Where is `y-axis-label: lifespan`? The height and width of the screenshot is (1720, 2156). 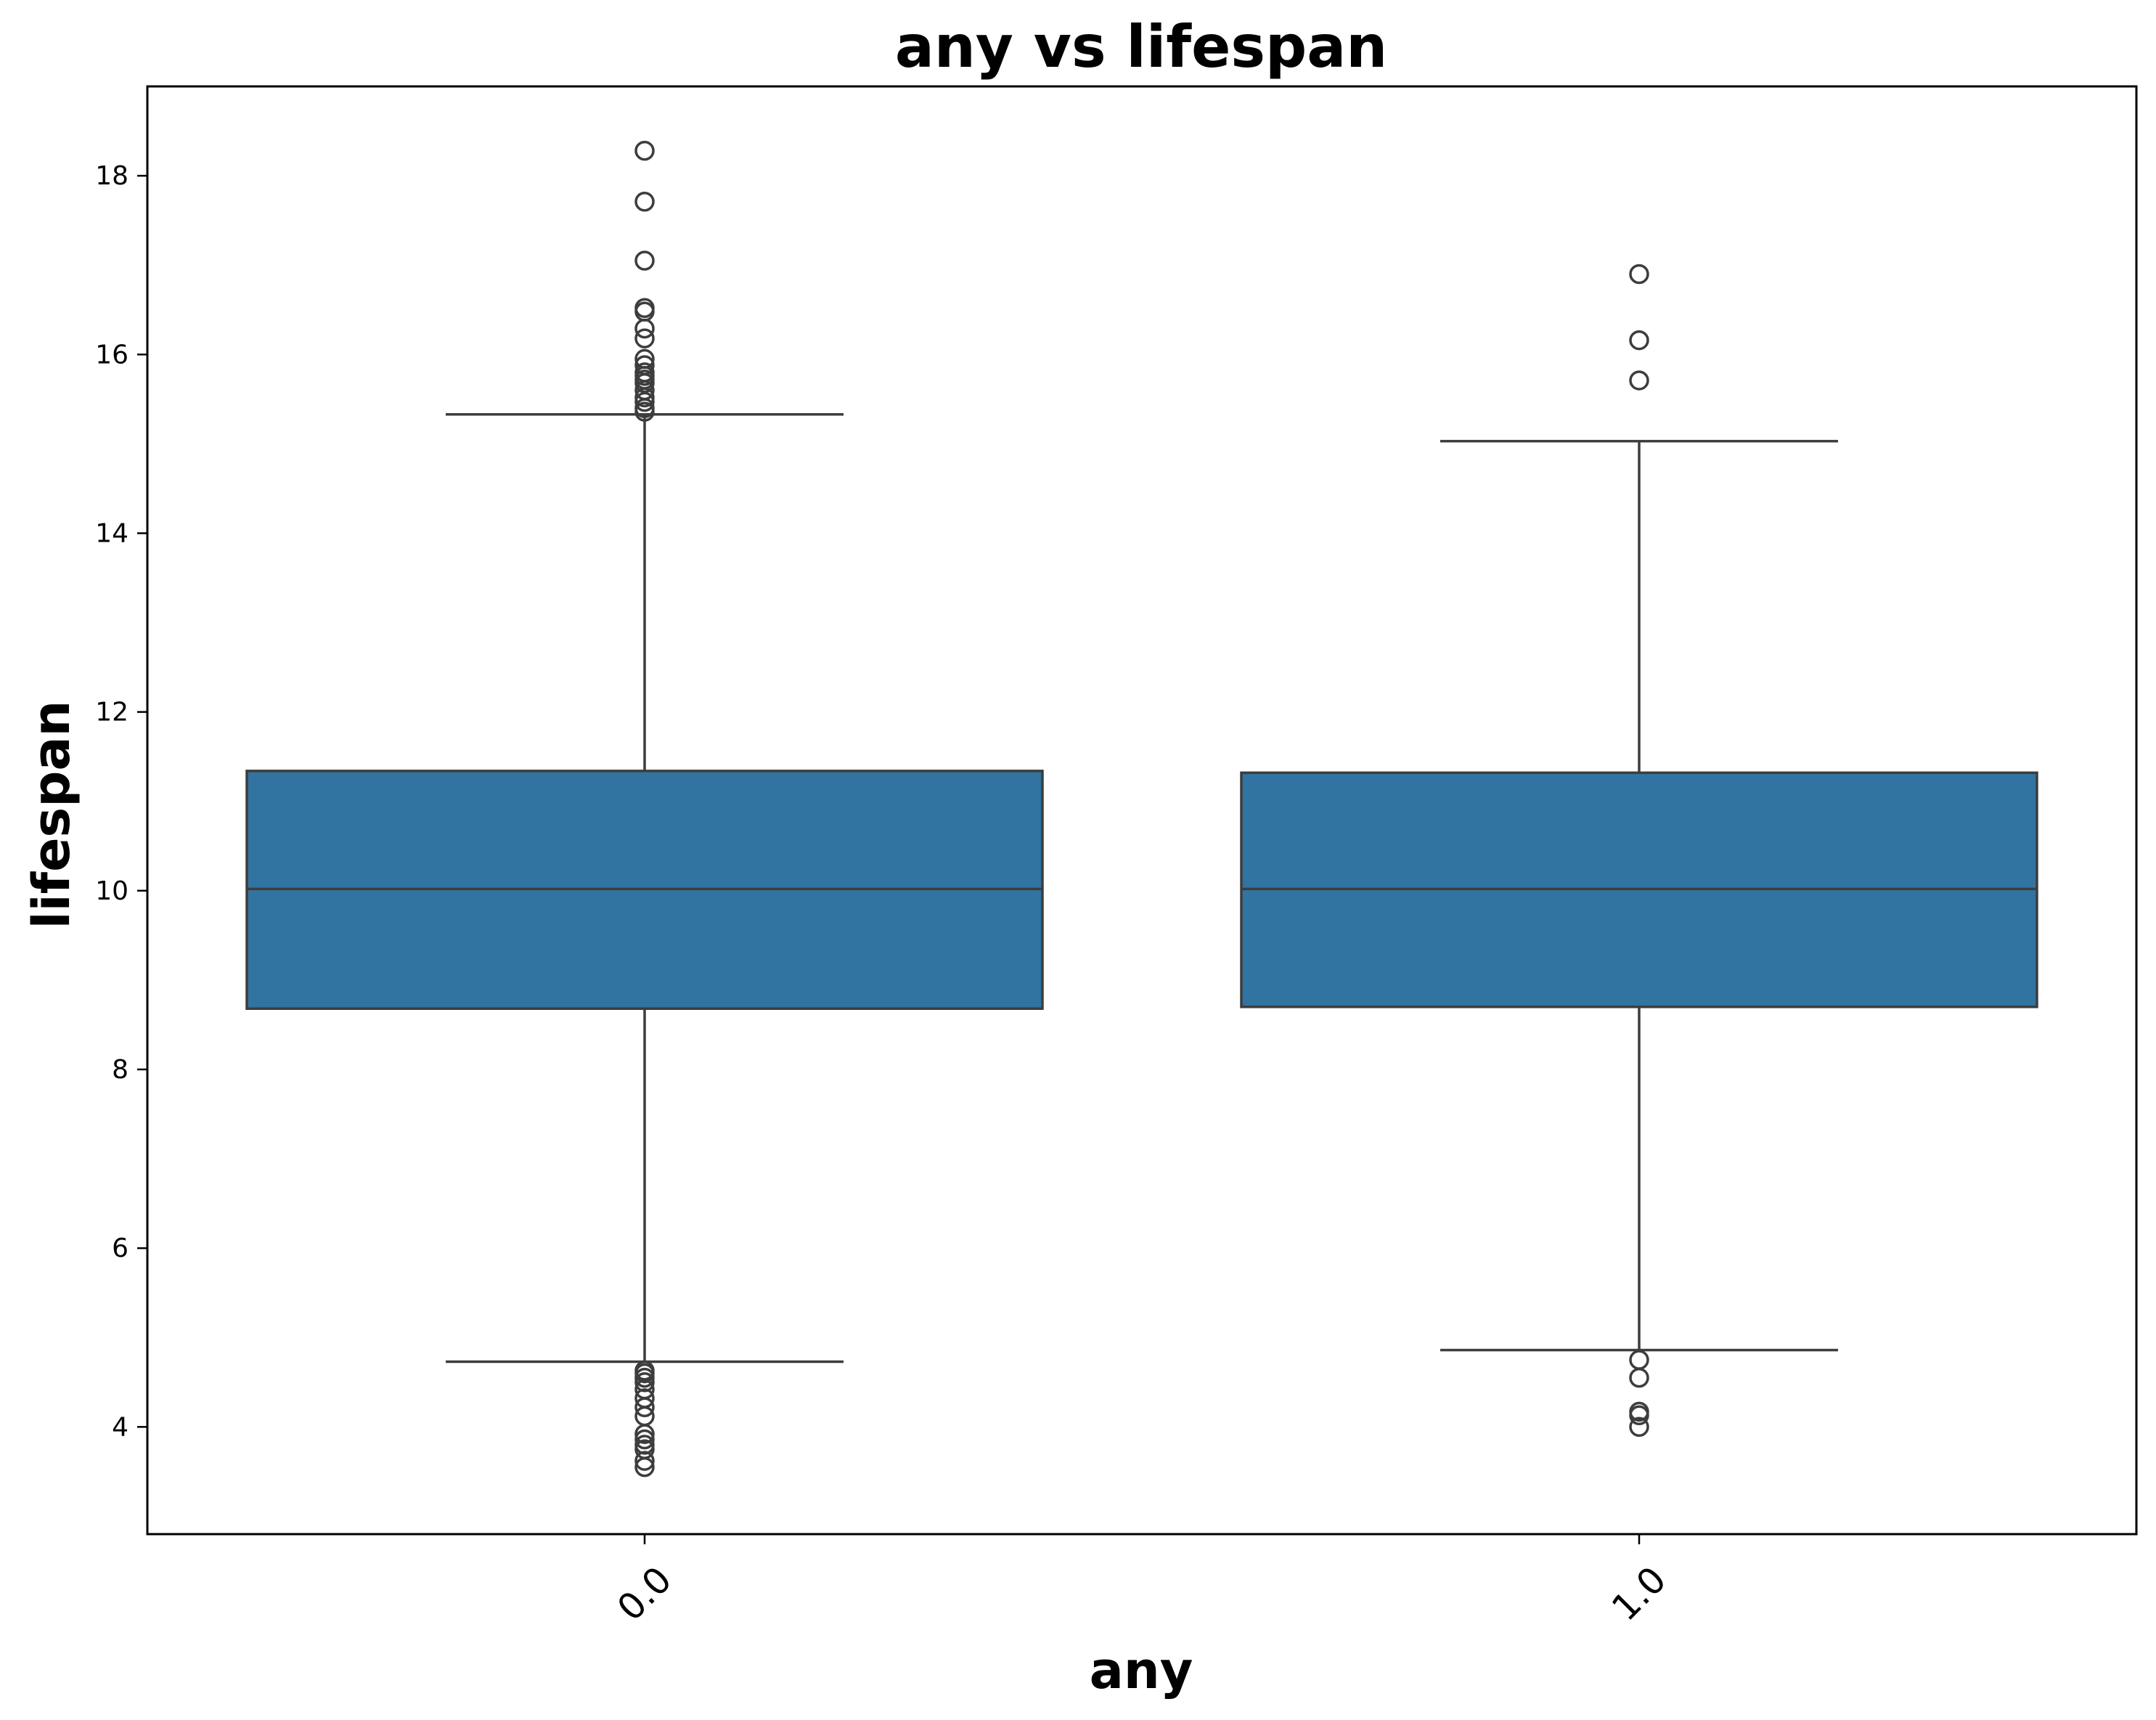 y-axis-label: lifespan is located at coordinates (51, 815).